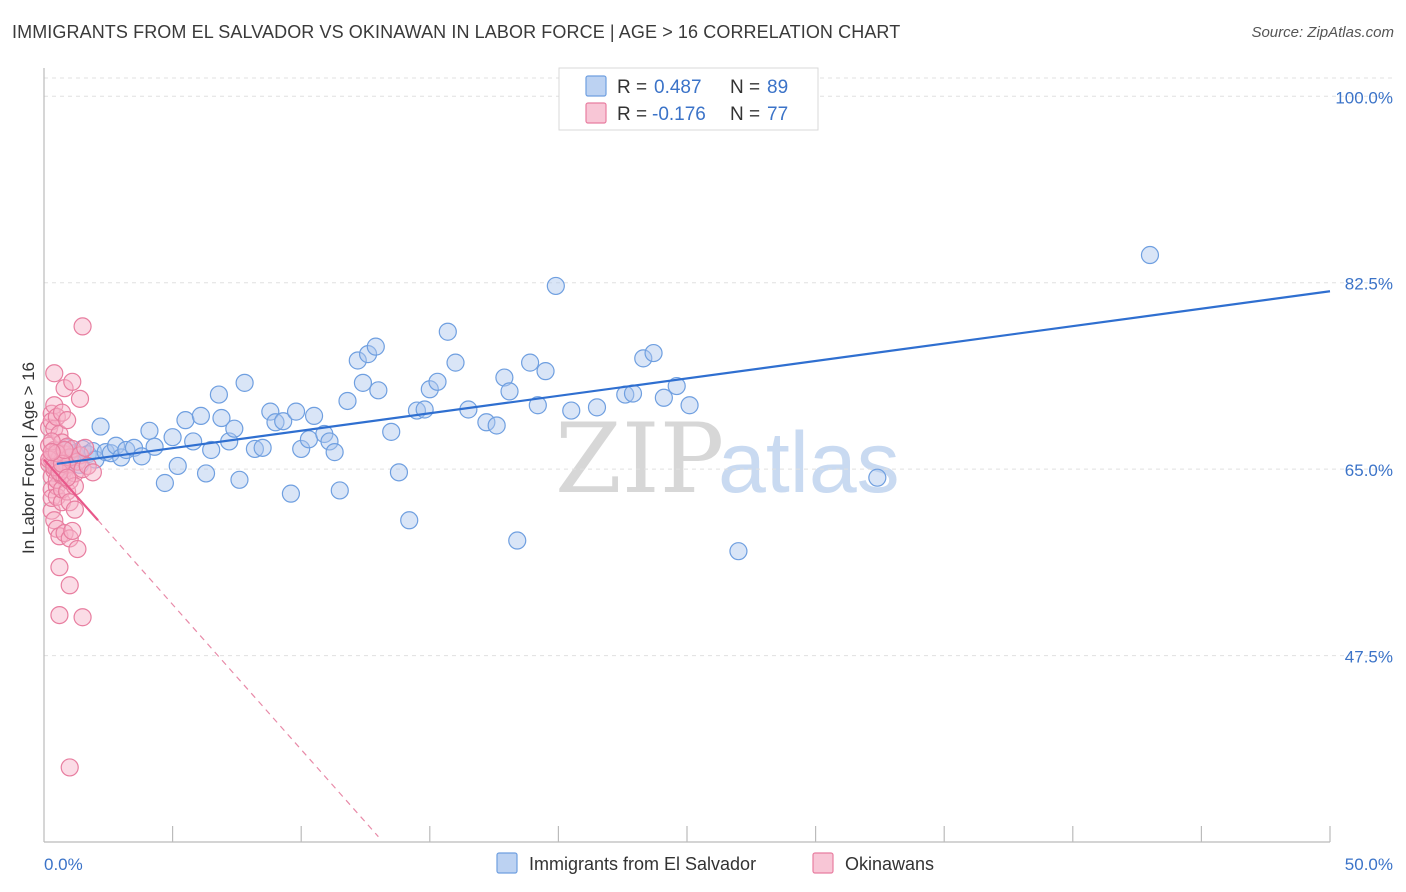 Image resolution: width=1406 pixels, height=892 pixels. I want to click on watermark-zip: ZIP, so click(639, 459).